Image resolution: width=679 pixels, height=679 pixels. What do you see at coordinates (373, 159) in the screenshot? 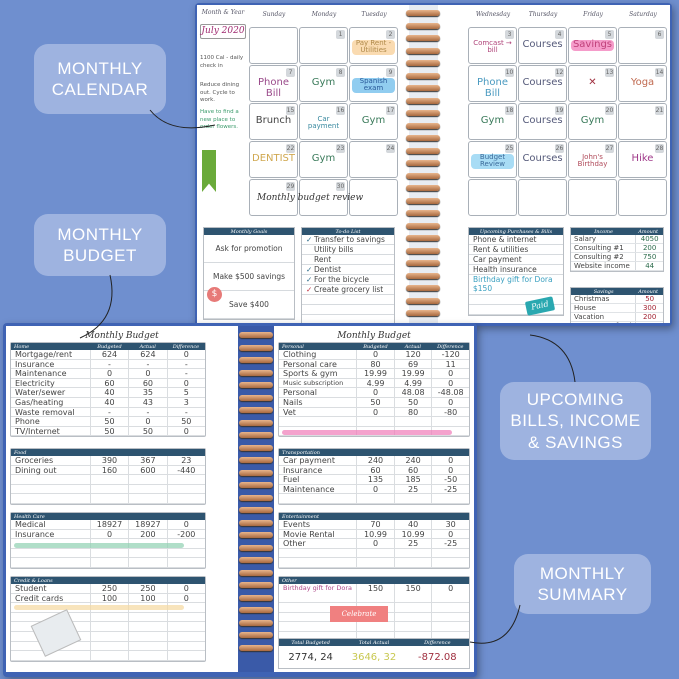
I see `calendar-day-cell: 24` at bounding box center [373, 159].